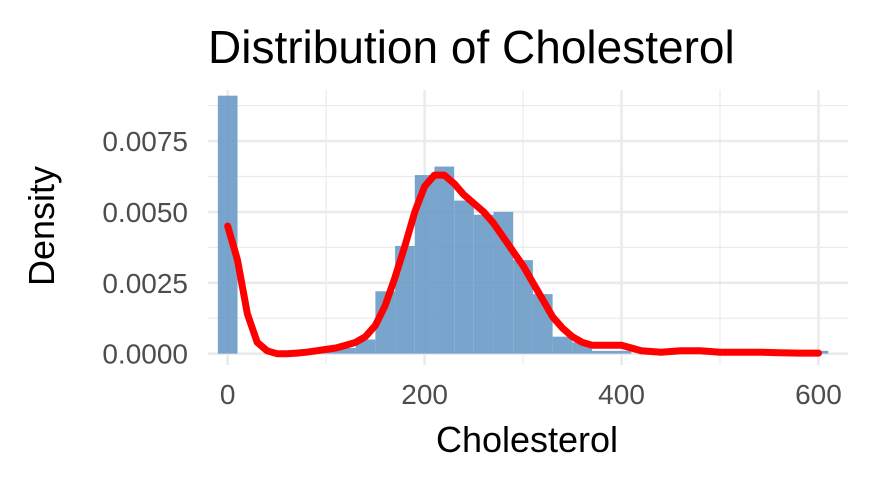  I want to click on y-tick-label-2: 0.0050, so click(145, 212).